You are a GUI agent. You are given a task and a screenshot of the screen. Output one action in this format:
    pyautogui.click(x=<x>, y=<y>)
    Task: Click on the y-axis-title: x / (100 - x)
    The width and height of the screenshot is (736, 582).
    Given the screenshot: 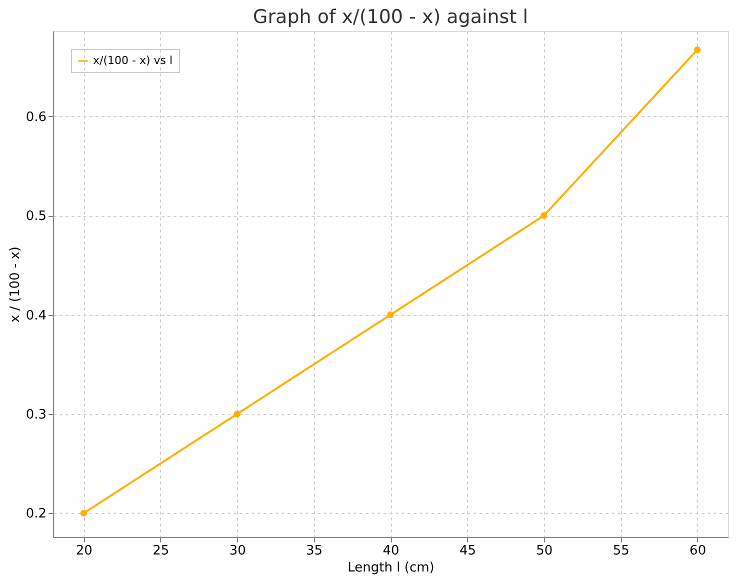 What is the action you would take?
    pyautogui.click(x=15, y=284)
    